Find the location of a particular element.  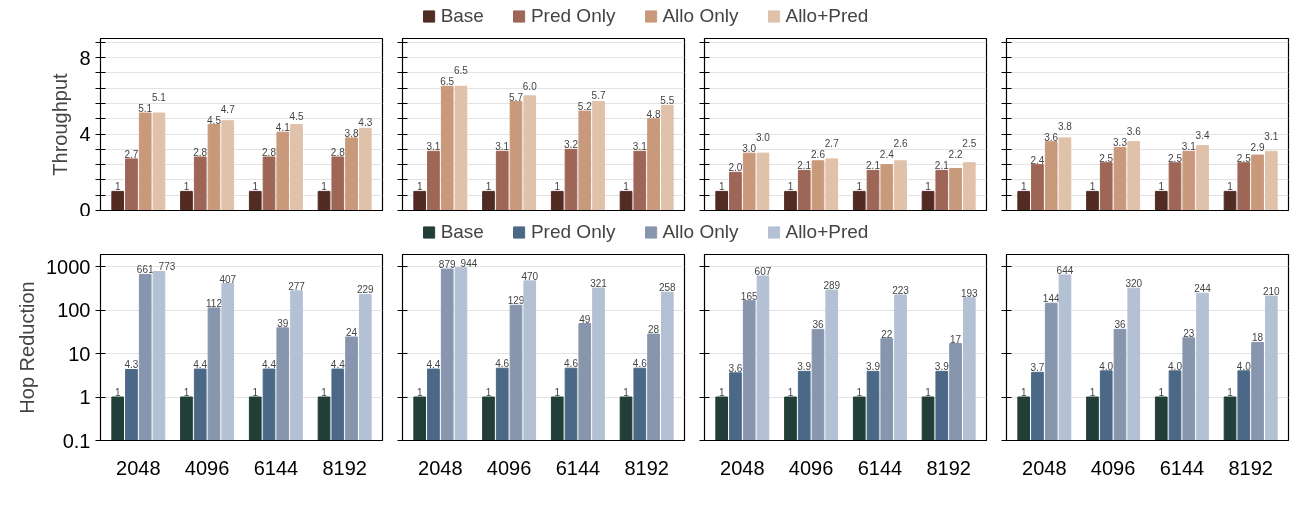

legend-label: Allo Only is located at coordinates (700, 16).